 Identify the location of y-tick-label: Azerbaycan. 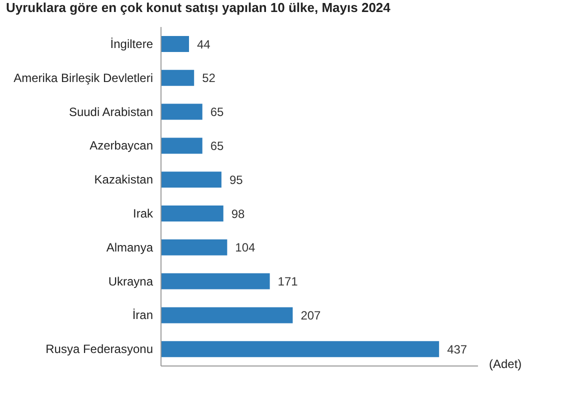
(121, 145).